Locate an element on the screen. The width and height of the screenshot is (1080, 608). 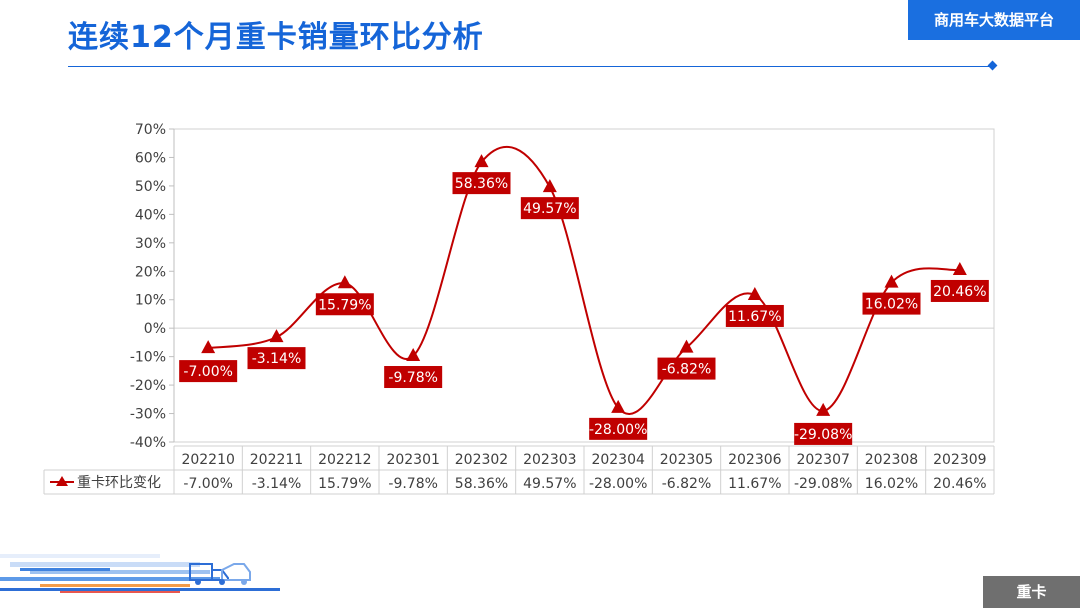
data-label: -29.08% is located at coordinates (823, 435).